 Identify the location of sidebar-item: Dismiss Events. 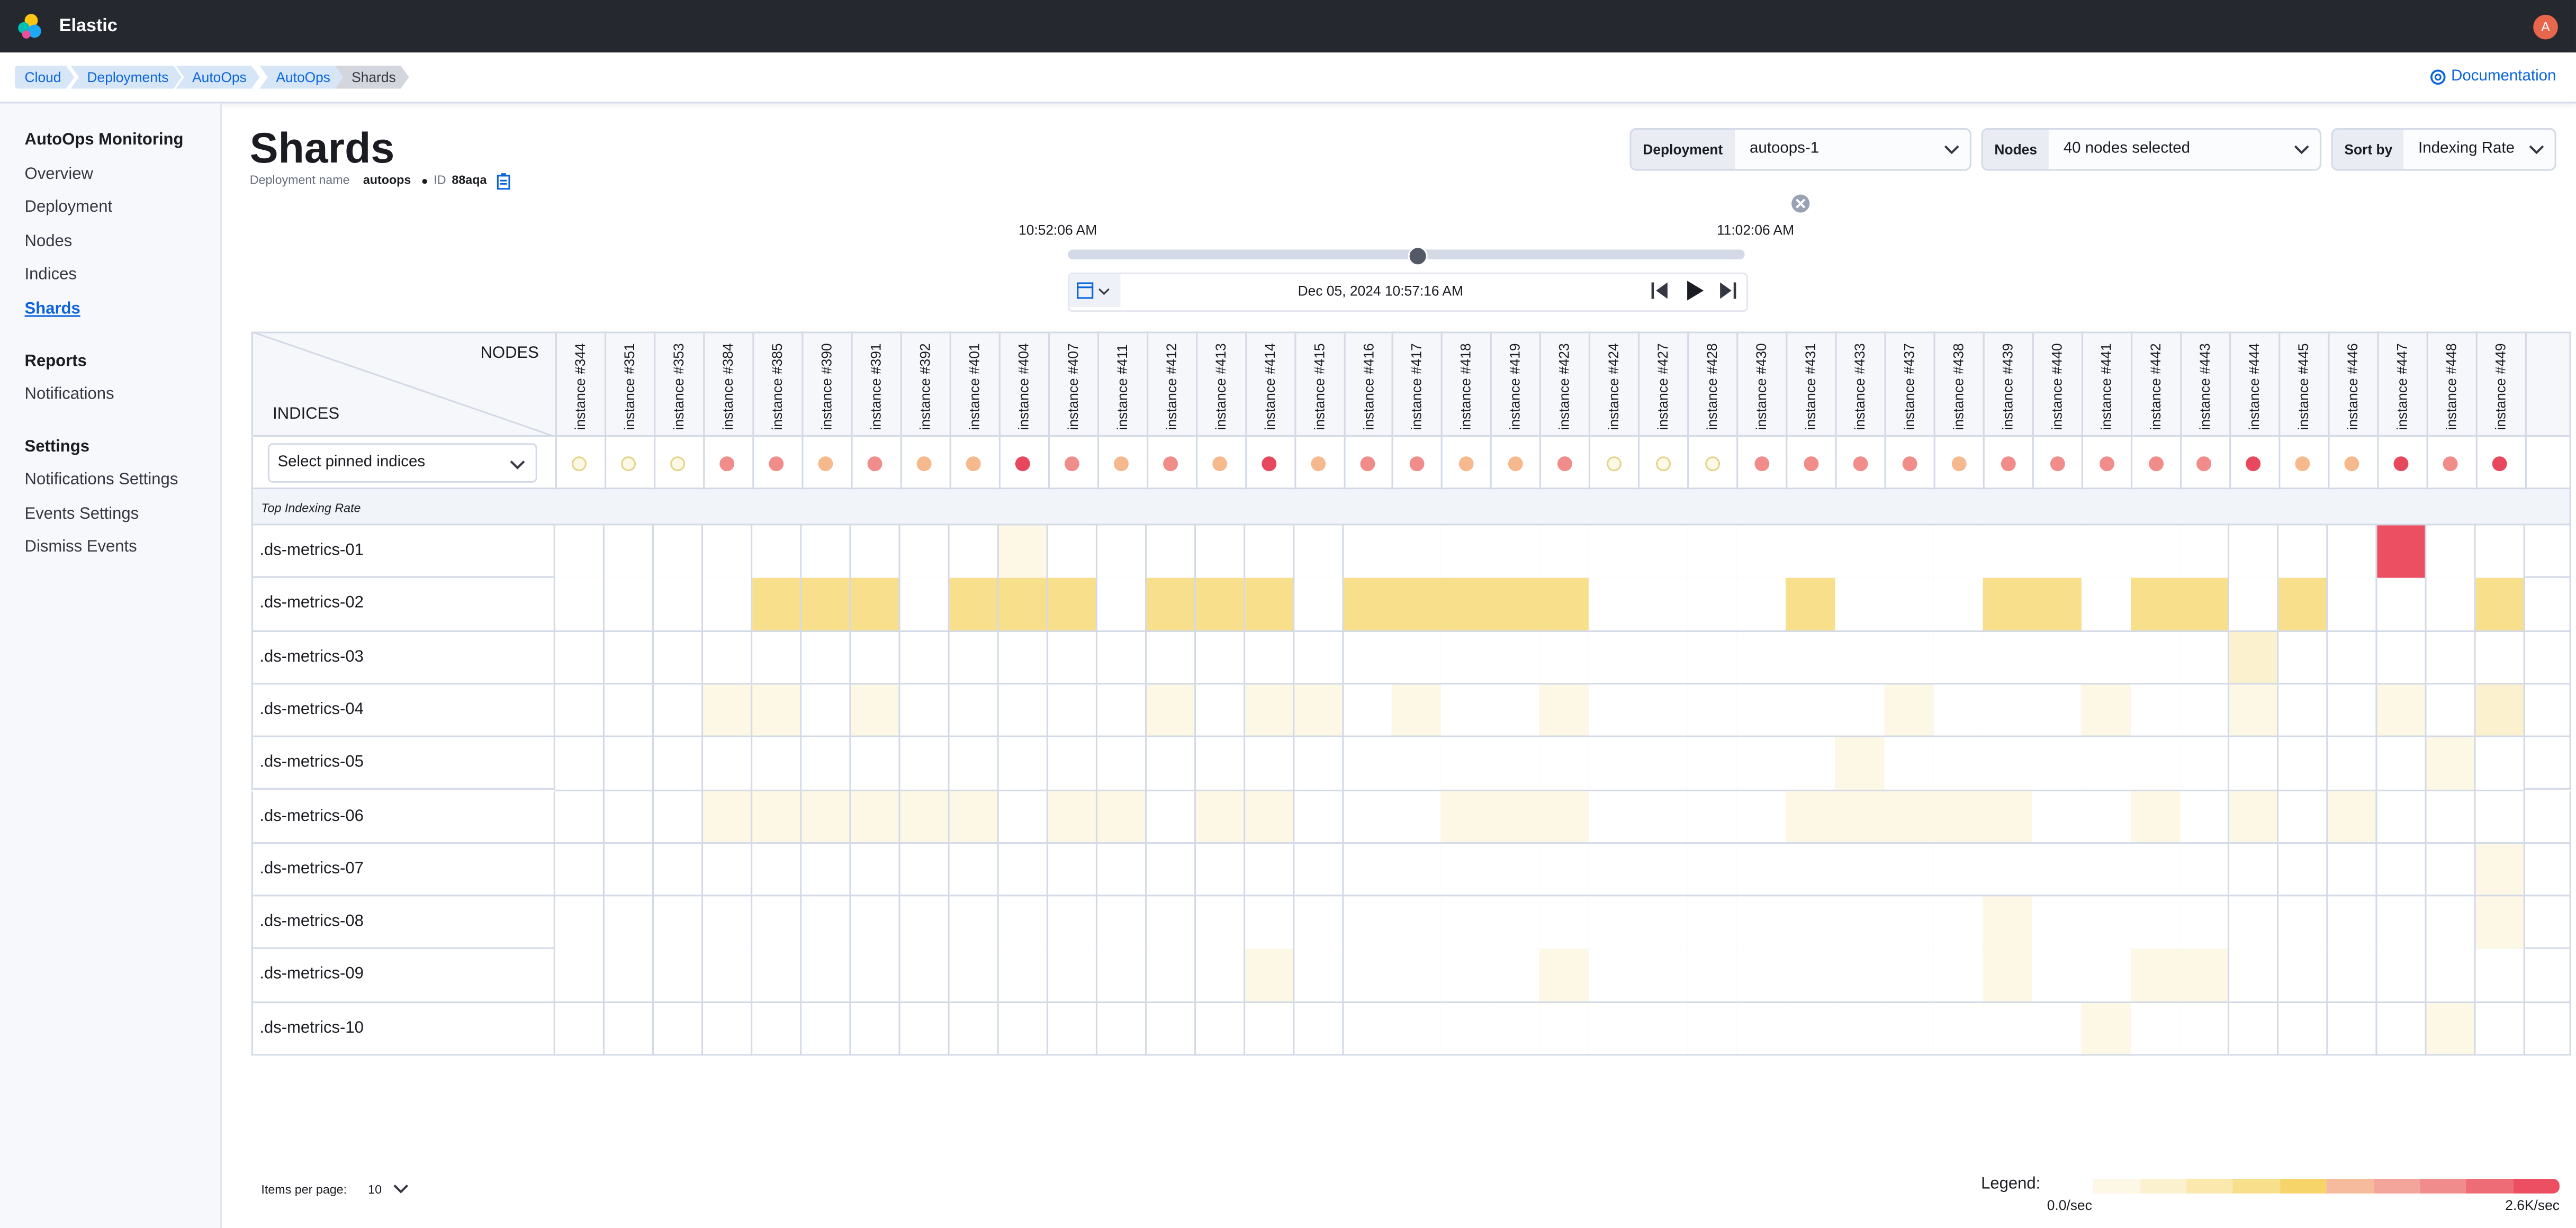
(81, 548).